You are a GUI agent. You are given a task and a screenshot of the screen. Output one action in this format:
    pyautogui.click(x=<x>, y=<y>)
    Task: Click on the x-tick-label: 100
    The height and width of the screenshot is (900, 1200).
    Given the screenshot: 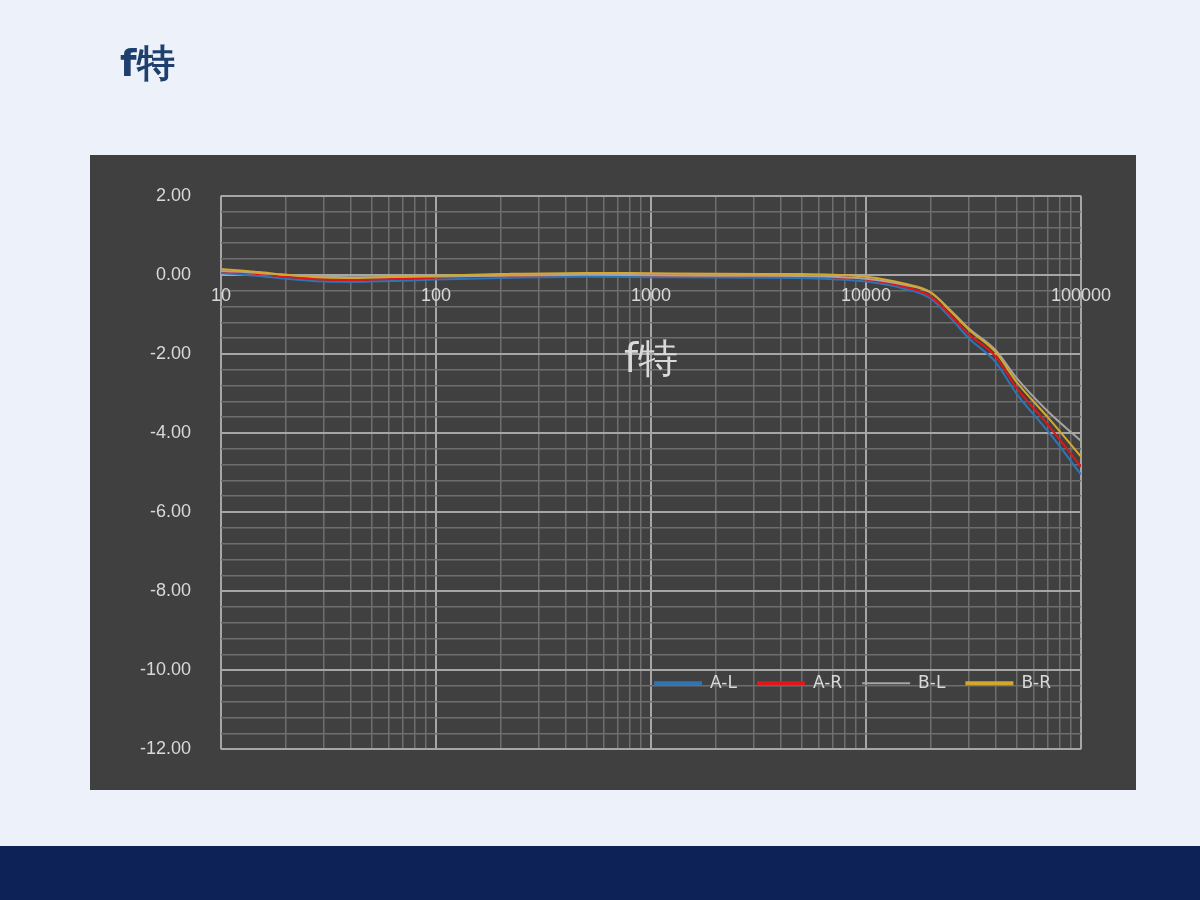 What is the action you would take?
    pyautogui.click(x=436, y=294)
    